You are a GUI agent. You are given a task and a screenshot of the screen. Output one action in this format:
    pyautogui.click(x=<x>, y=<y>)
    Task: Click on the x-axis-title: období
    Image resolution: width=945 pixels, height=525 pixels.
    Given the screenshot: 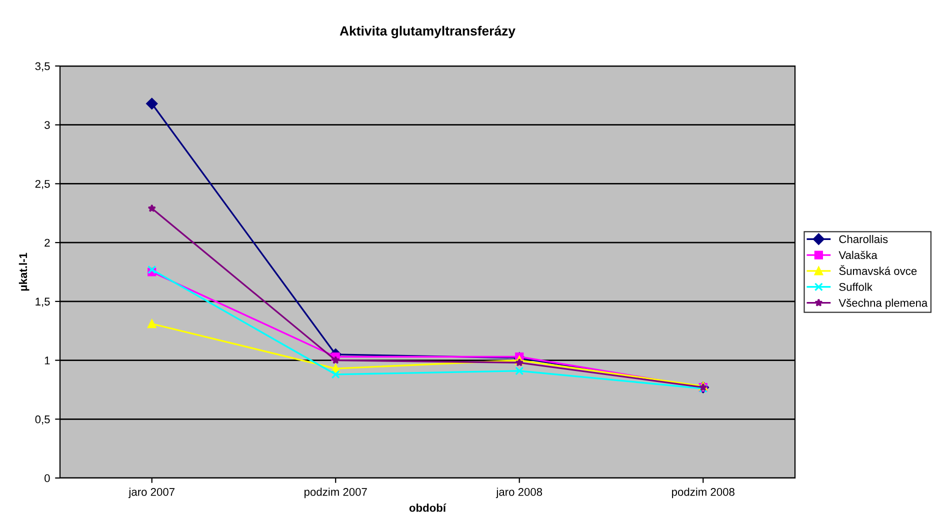 What is the action you would take?
    pyautogui.click(x=427, y=508)
    